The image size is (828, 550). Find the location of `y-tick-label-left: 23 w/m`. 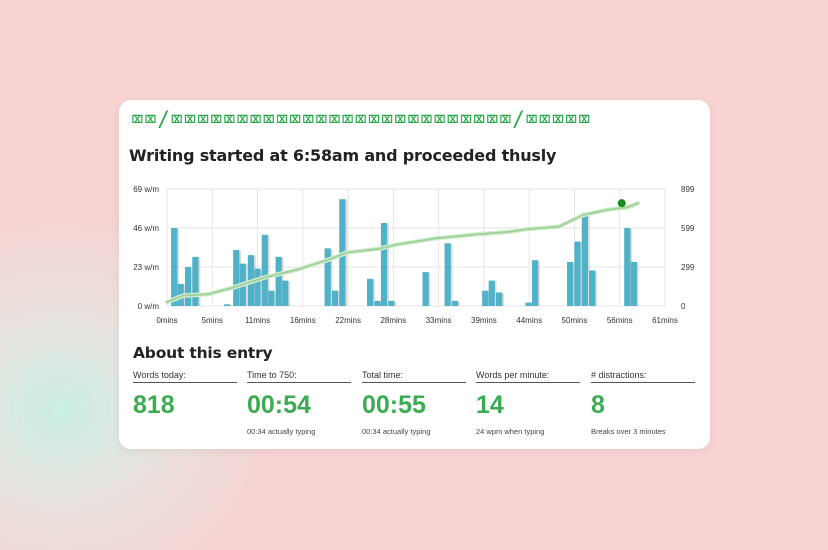

y-tick-label-left: 23 w/m is located at coordinates (146, 267).